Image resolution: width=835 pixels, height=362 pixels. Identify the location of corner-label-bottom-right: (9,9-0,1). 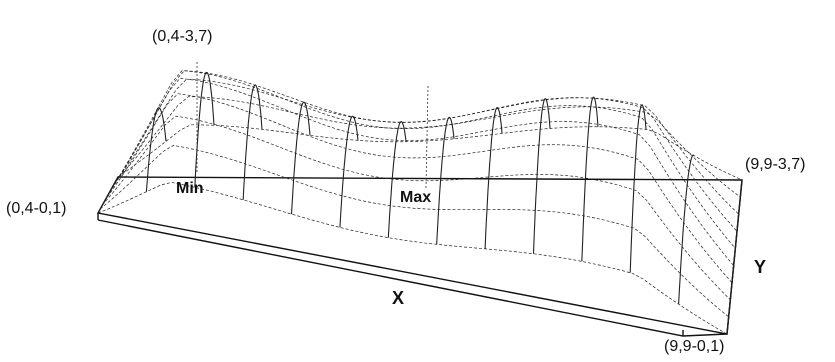
(694, 346).